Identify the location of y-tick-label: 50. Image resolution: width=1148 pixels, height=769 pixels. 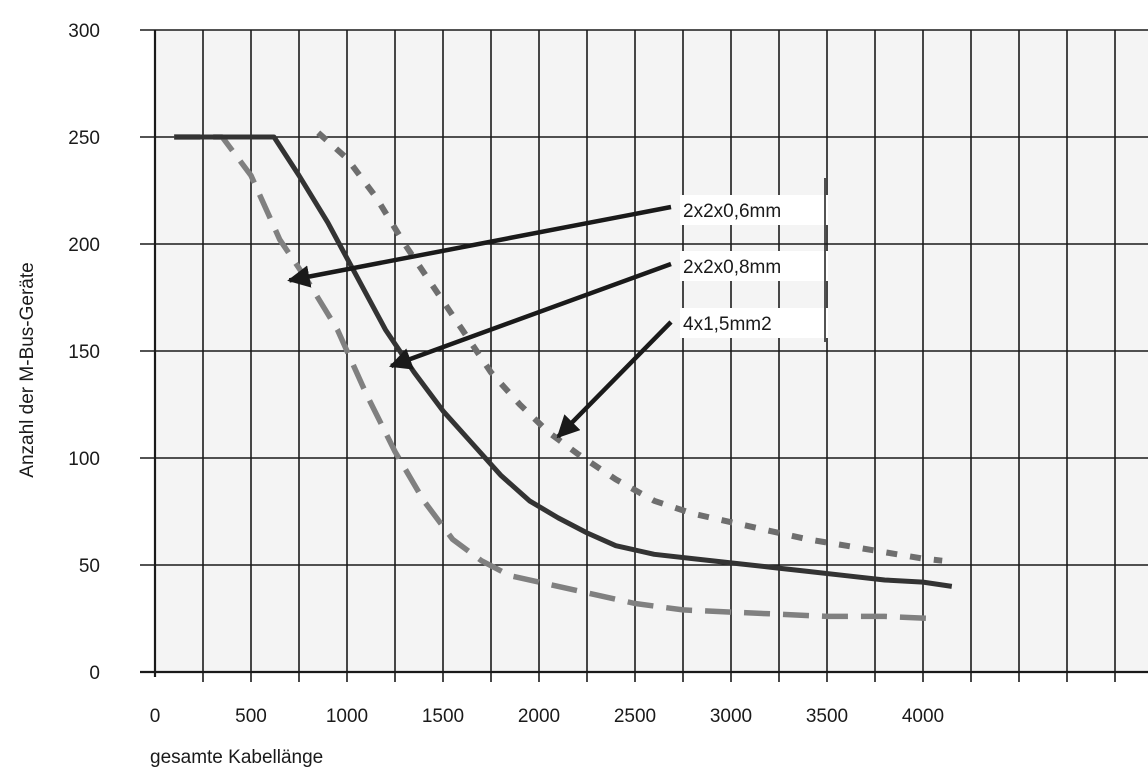
(89, 566).